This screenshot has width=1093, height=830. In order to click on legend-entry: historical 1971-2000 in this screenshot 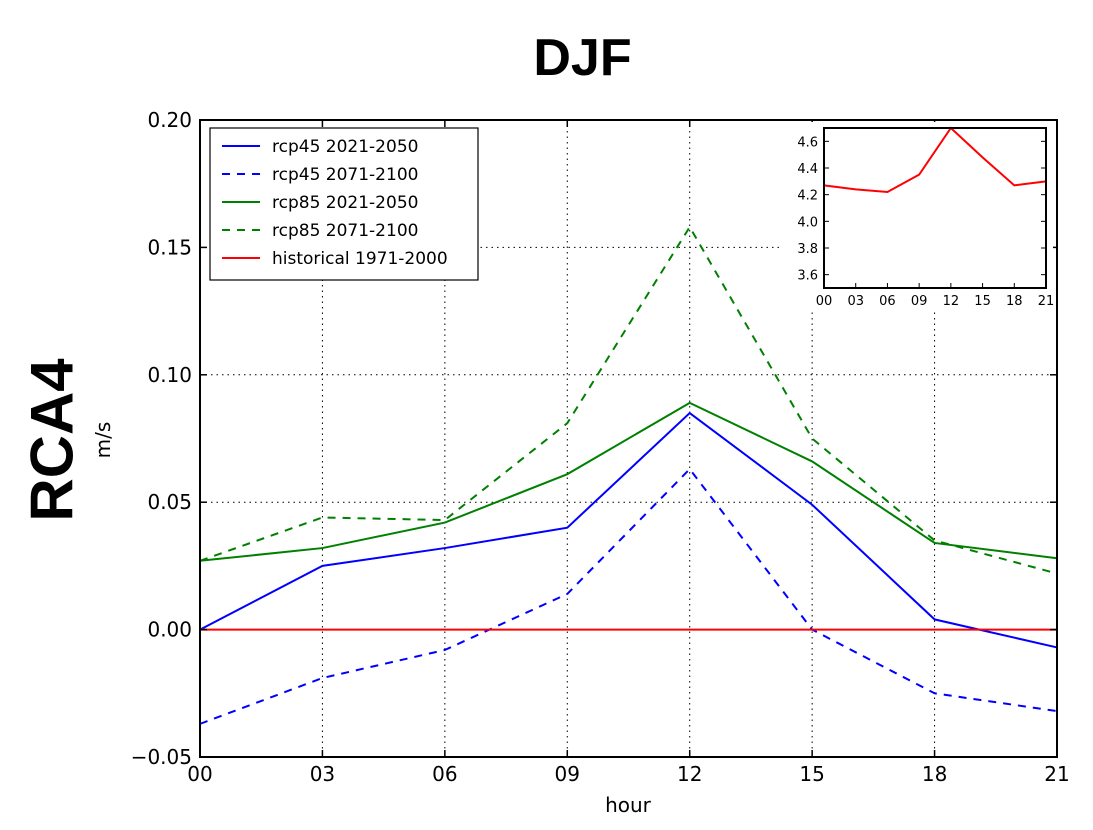, I will do `click(360, 259)`.